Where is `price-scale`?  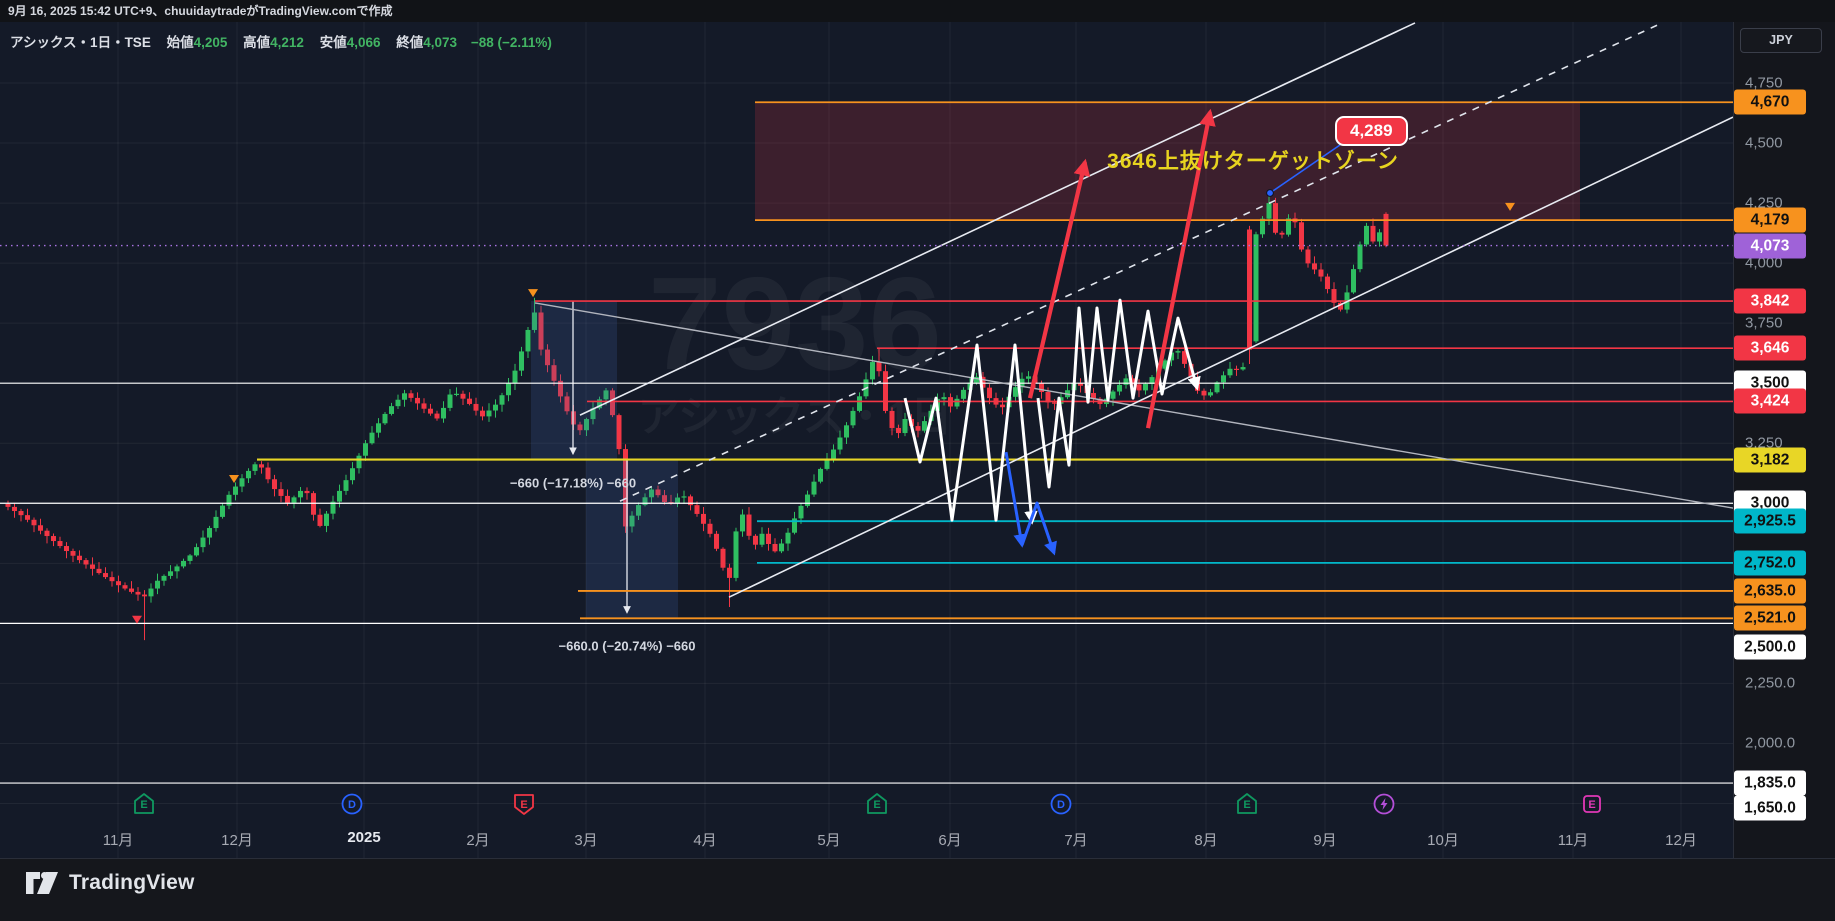 price-scale is located at coordinates (1784, 440).